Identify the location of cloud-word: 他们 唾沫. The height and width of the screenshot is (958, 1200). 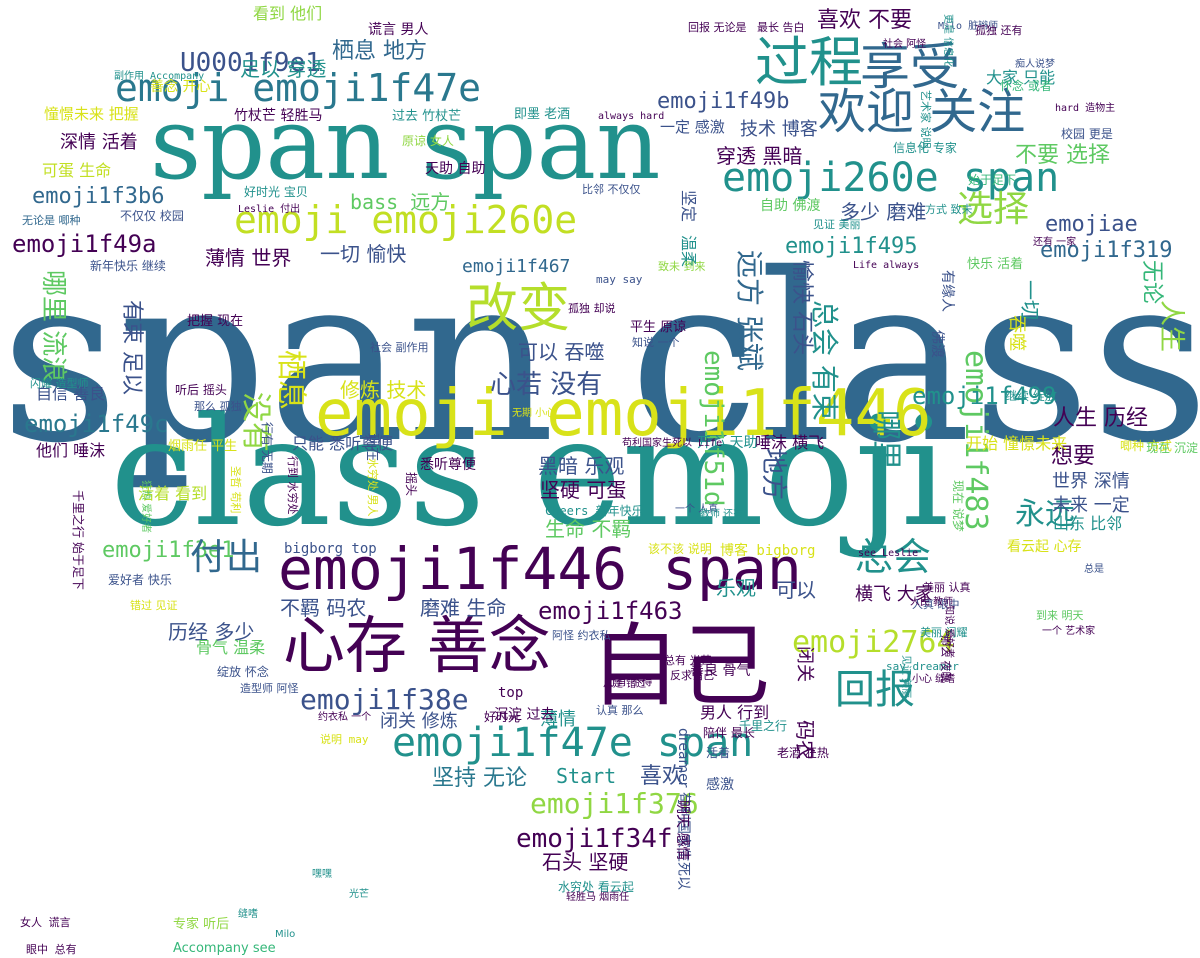
(71, 450).